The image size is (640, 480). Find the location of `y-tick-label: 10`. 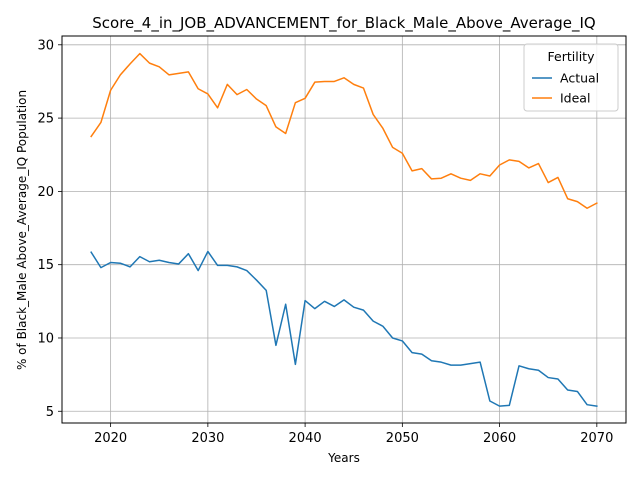

y-tick-label: 10 is located at coordinates (45, 338).